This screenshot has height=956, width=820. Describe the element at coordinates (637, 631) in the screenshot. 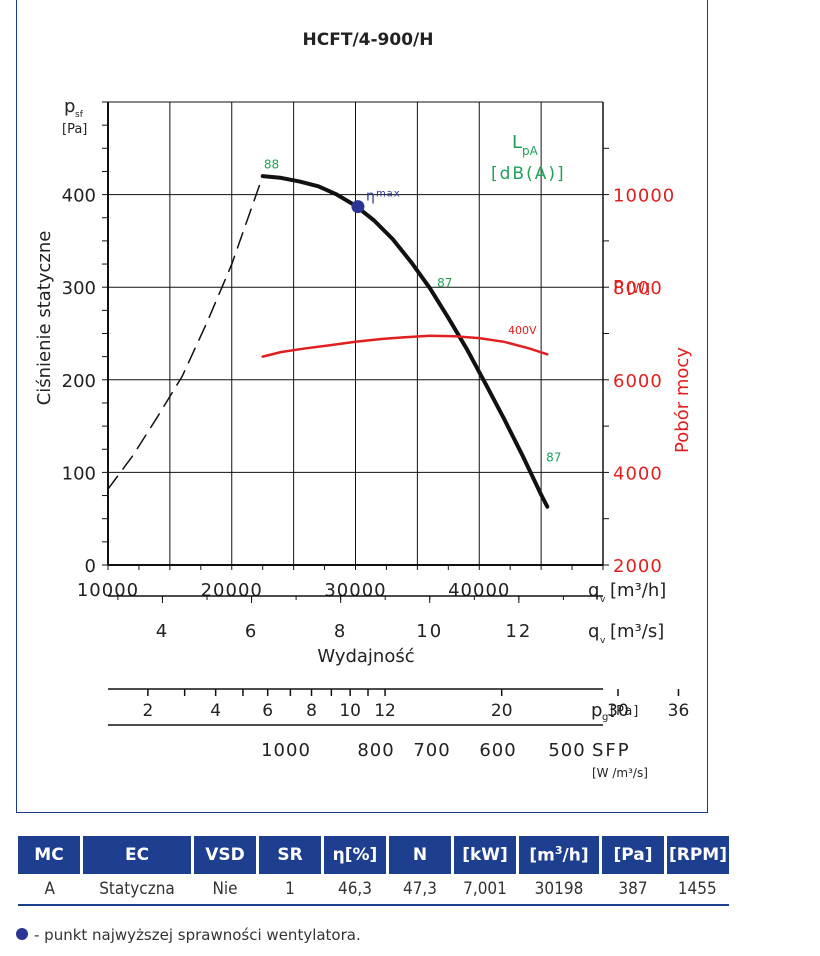

I see `x2-axis-unit: [m³/s]` at that location.